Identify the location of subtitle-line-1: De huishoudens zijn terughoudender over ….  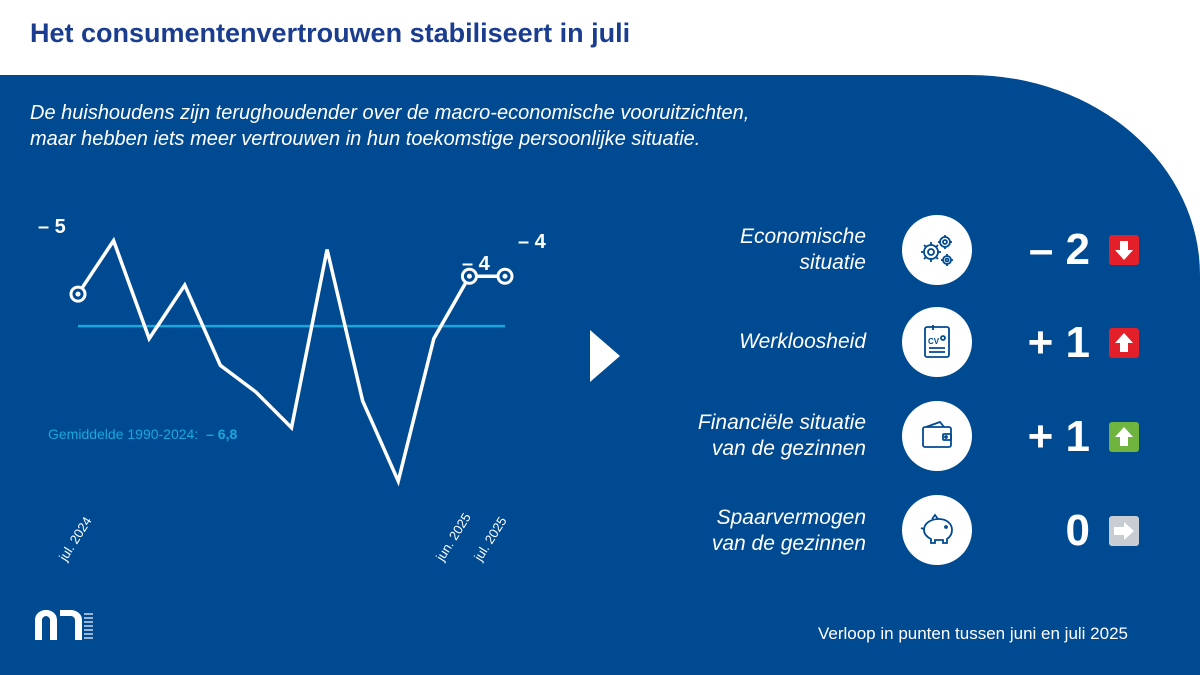
(390, 113).